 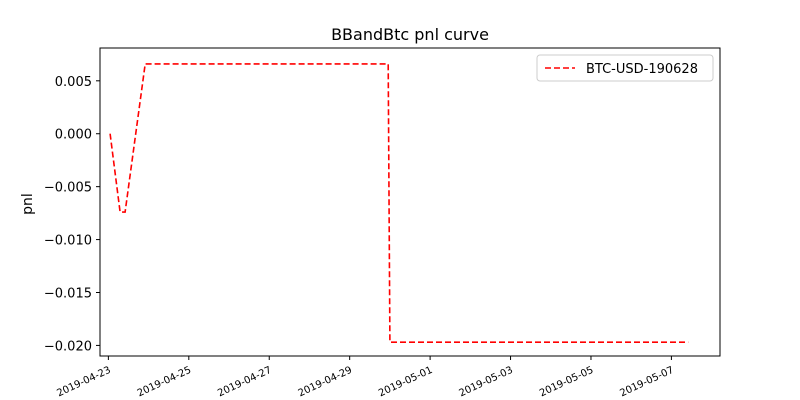 I want to click on x-tick-label: 2019-05-03, so click(x=485, y=382).